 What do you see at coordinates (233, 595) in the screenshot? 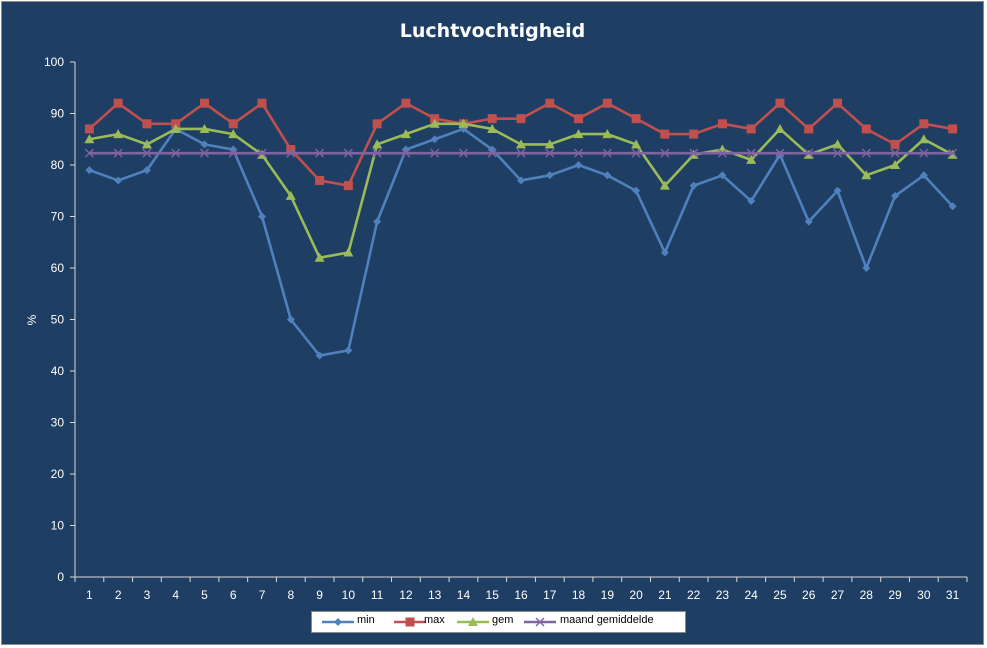
I see `x-tick-label: 6` at bounding box center [233, 595].